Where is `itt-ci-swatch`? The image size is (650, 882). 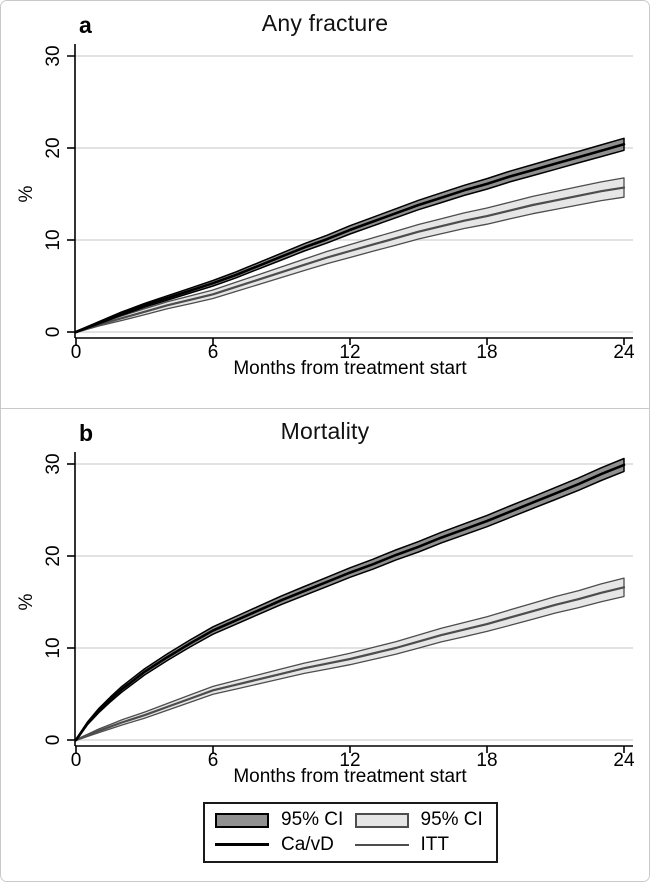
itt-ci-swatch is located at coordinates (381, 820).